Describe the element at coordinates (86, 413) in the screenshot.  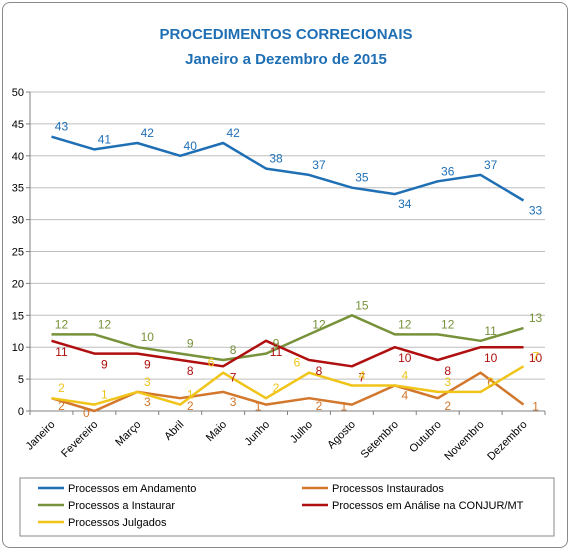
I see `data-label: 0` at that location.